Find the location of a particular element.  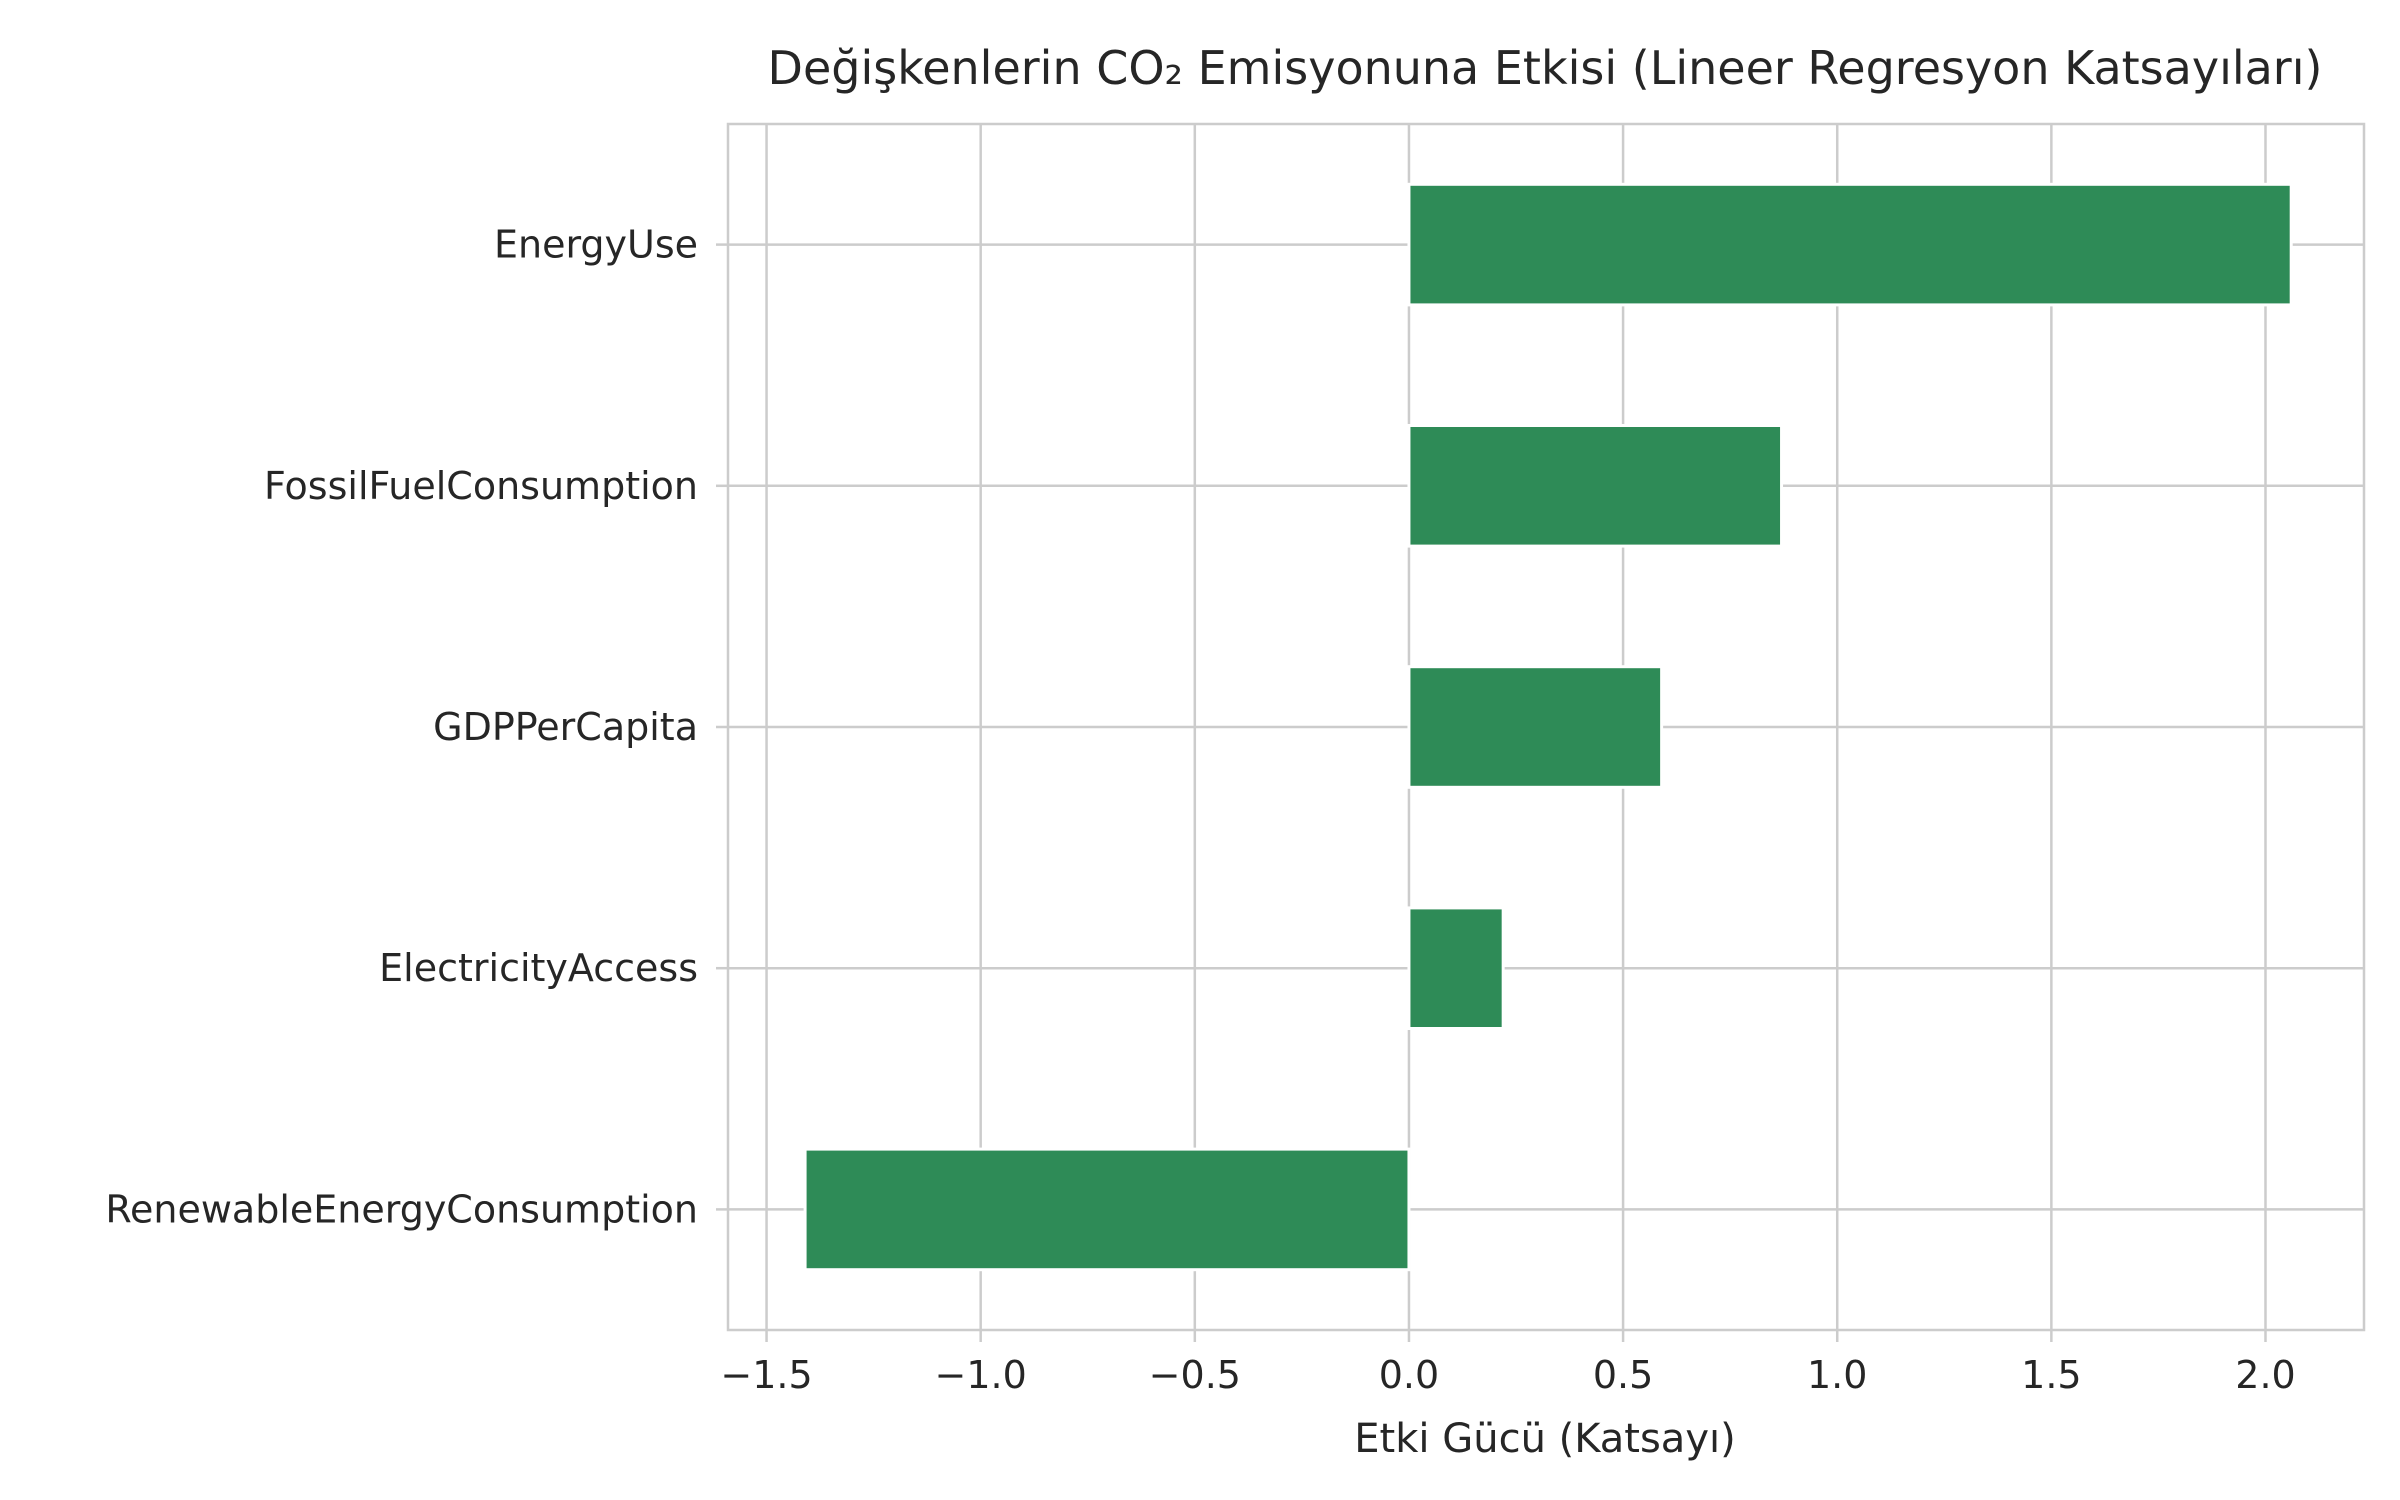

bar-renewableenergyconsumption is located at coordinates (1107, 1209).